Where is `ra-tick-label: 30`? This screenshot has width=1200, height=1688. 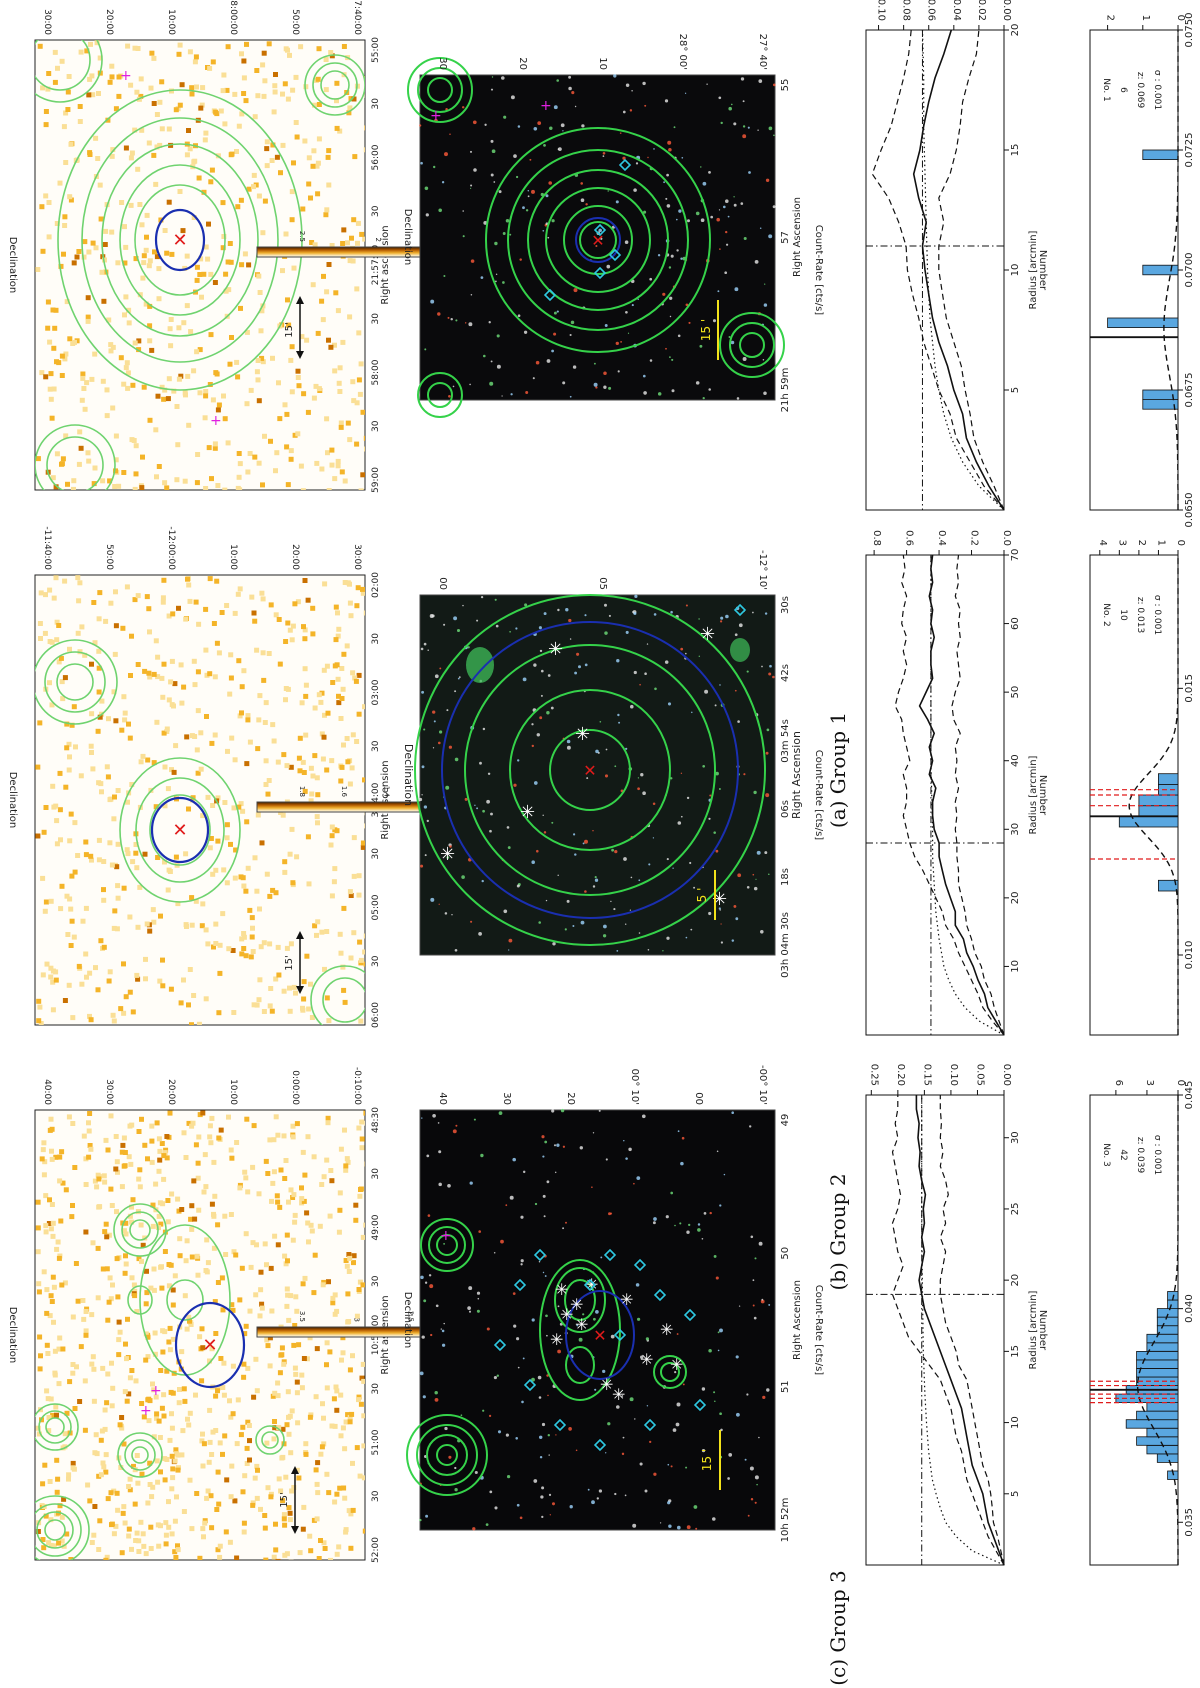 ra-tick-label: 30 is located at coordinates (376, 1281).